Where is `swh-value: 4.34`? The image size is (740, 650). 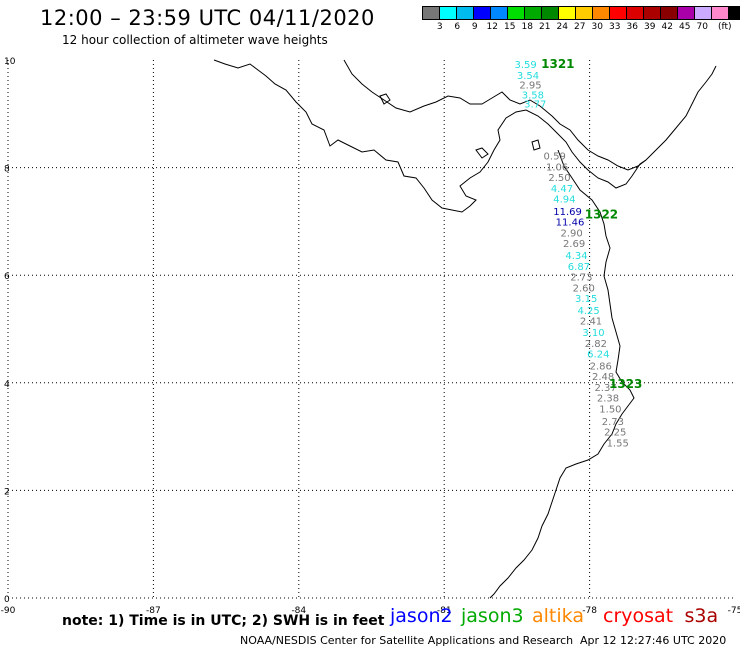 swh-value: 4.34 is located at coordinates (576, 256).